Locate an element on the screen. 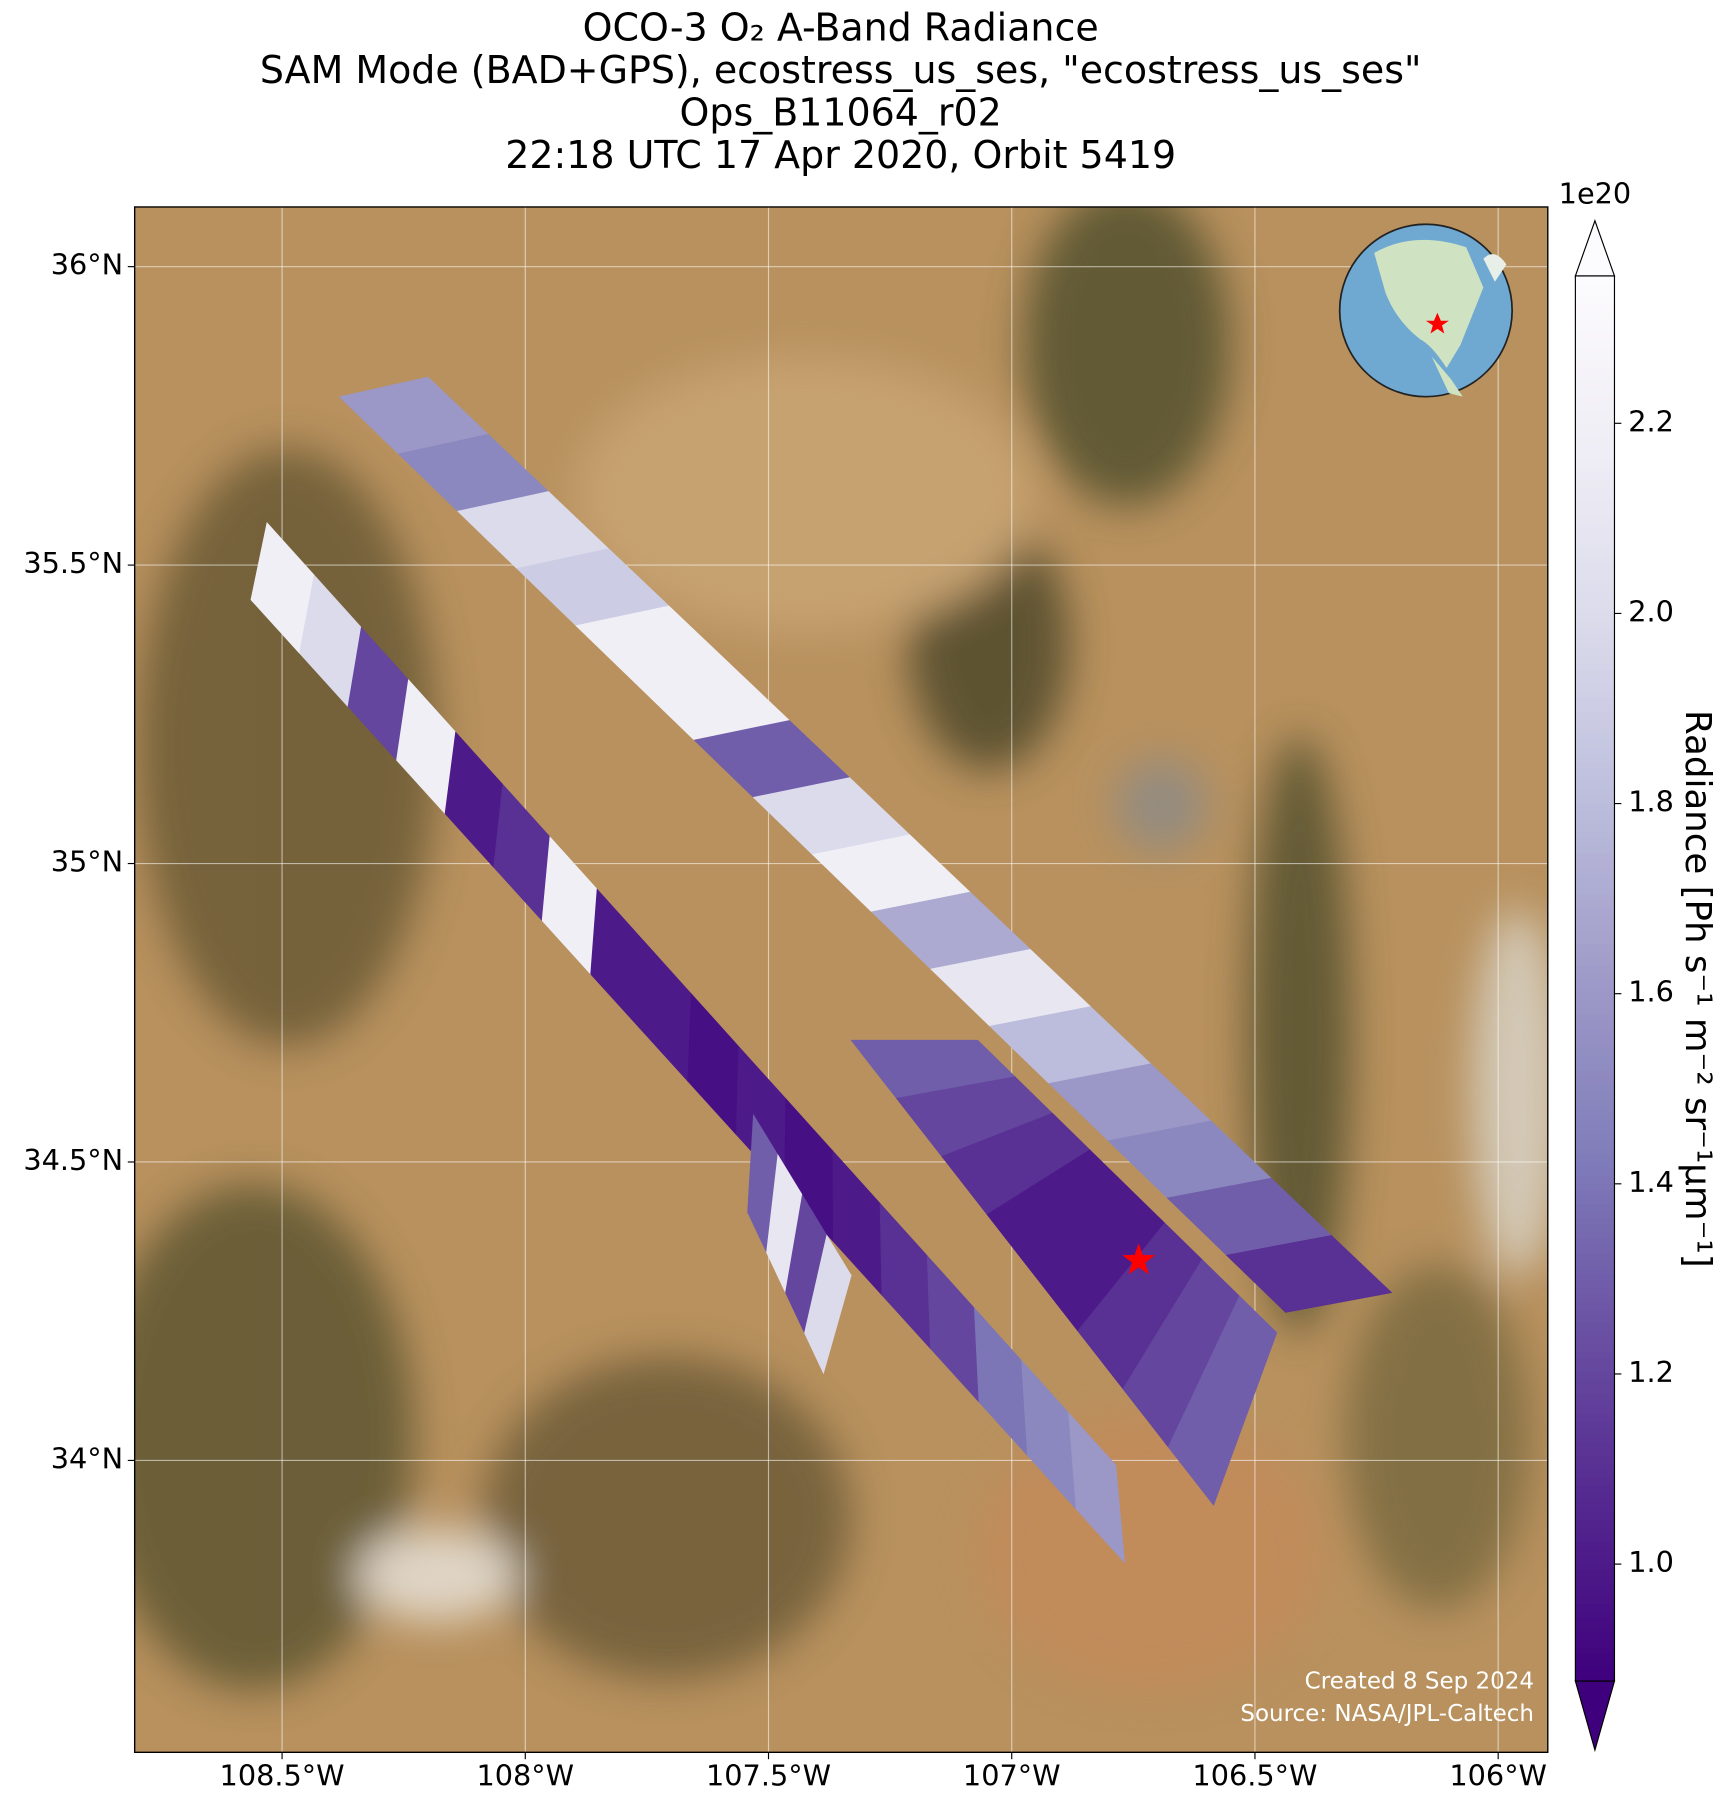  y-tick-label: 34.5°N is located at coordinates (73, 1160).